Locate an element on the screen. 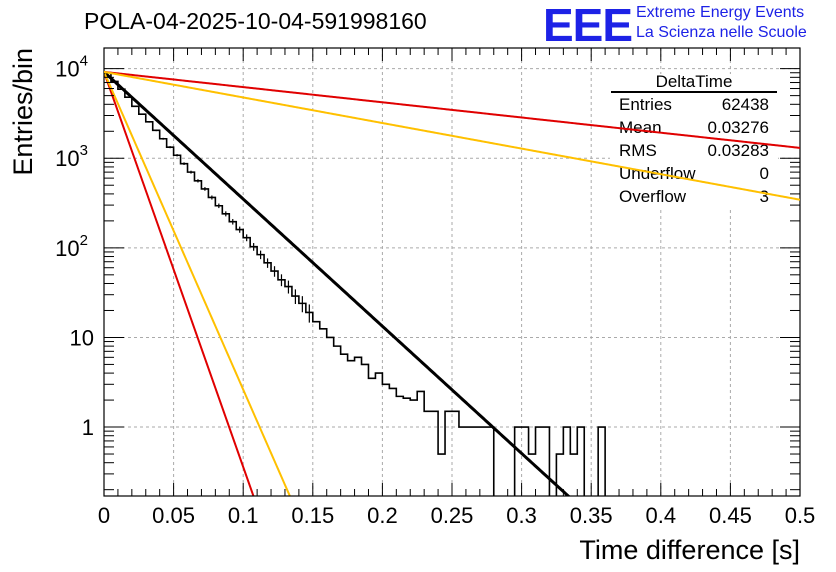 This screenshot has width=836, height=572. stats-value-rms: 0.03283 is located at coordinates (738, 150).